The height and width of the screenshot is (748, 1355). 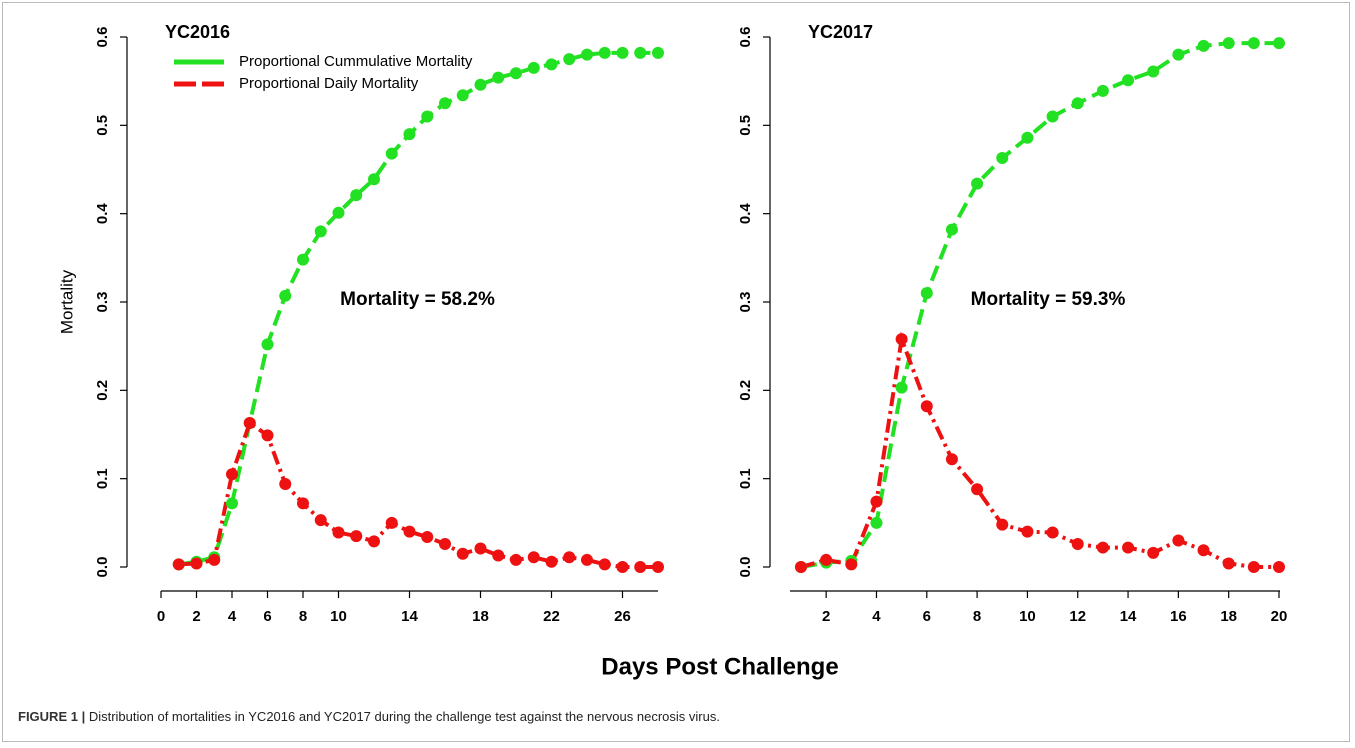 What do you see at coordinates (66, 301) in the screenshot?
I see `y-axis-label: Mortality` at bounding box center [66, 301].